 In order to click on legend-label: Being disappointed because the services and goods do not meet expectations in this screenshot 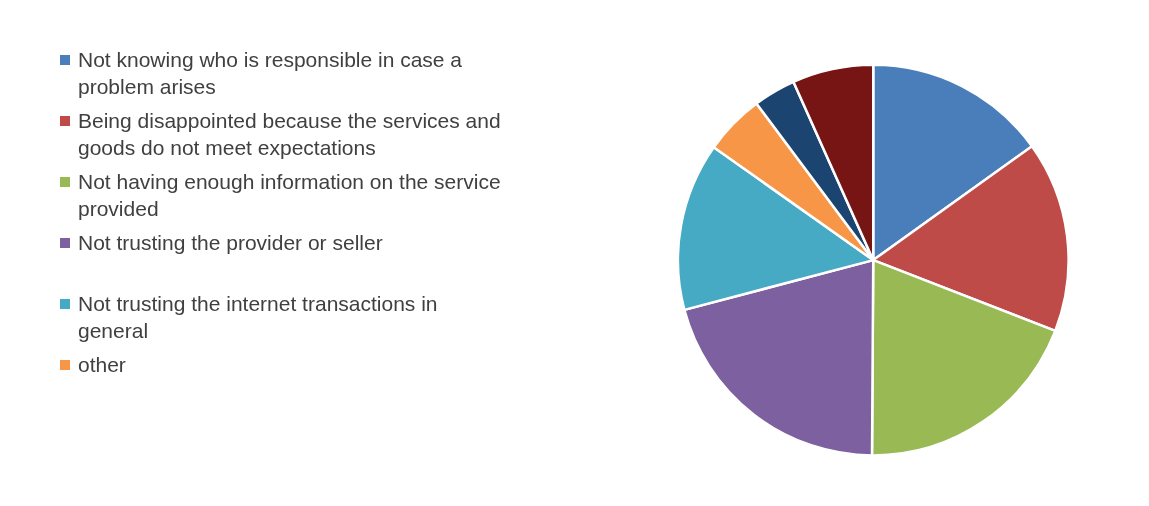, I will do `click(289, 134)`.